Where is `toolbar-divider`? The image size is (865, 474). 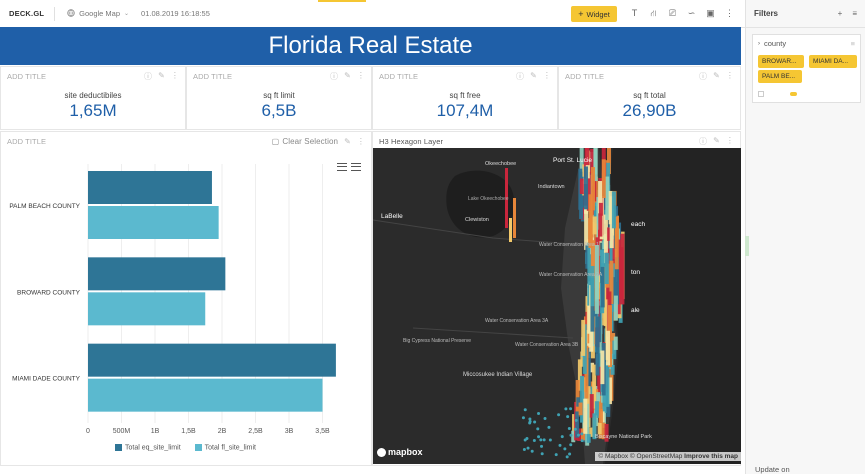
toolbar-divider is located at coordinates (55, 13).